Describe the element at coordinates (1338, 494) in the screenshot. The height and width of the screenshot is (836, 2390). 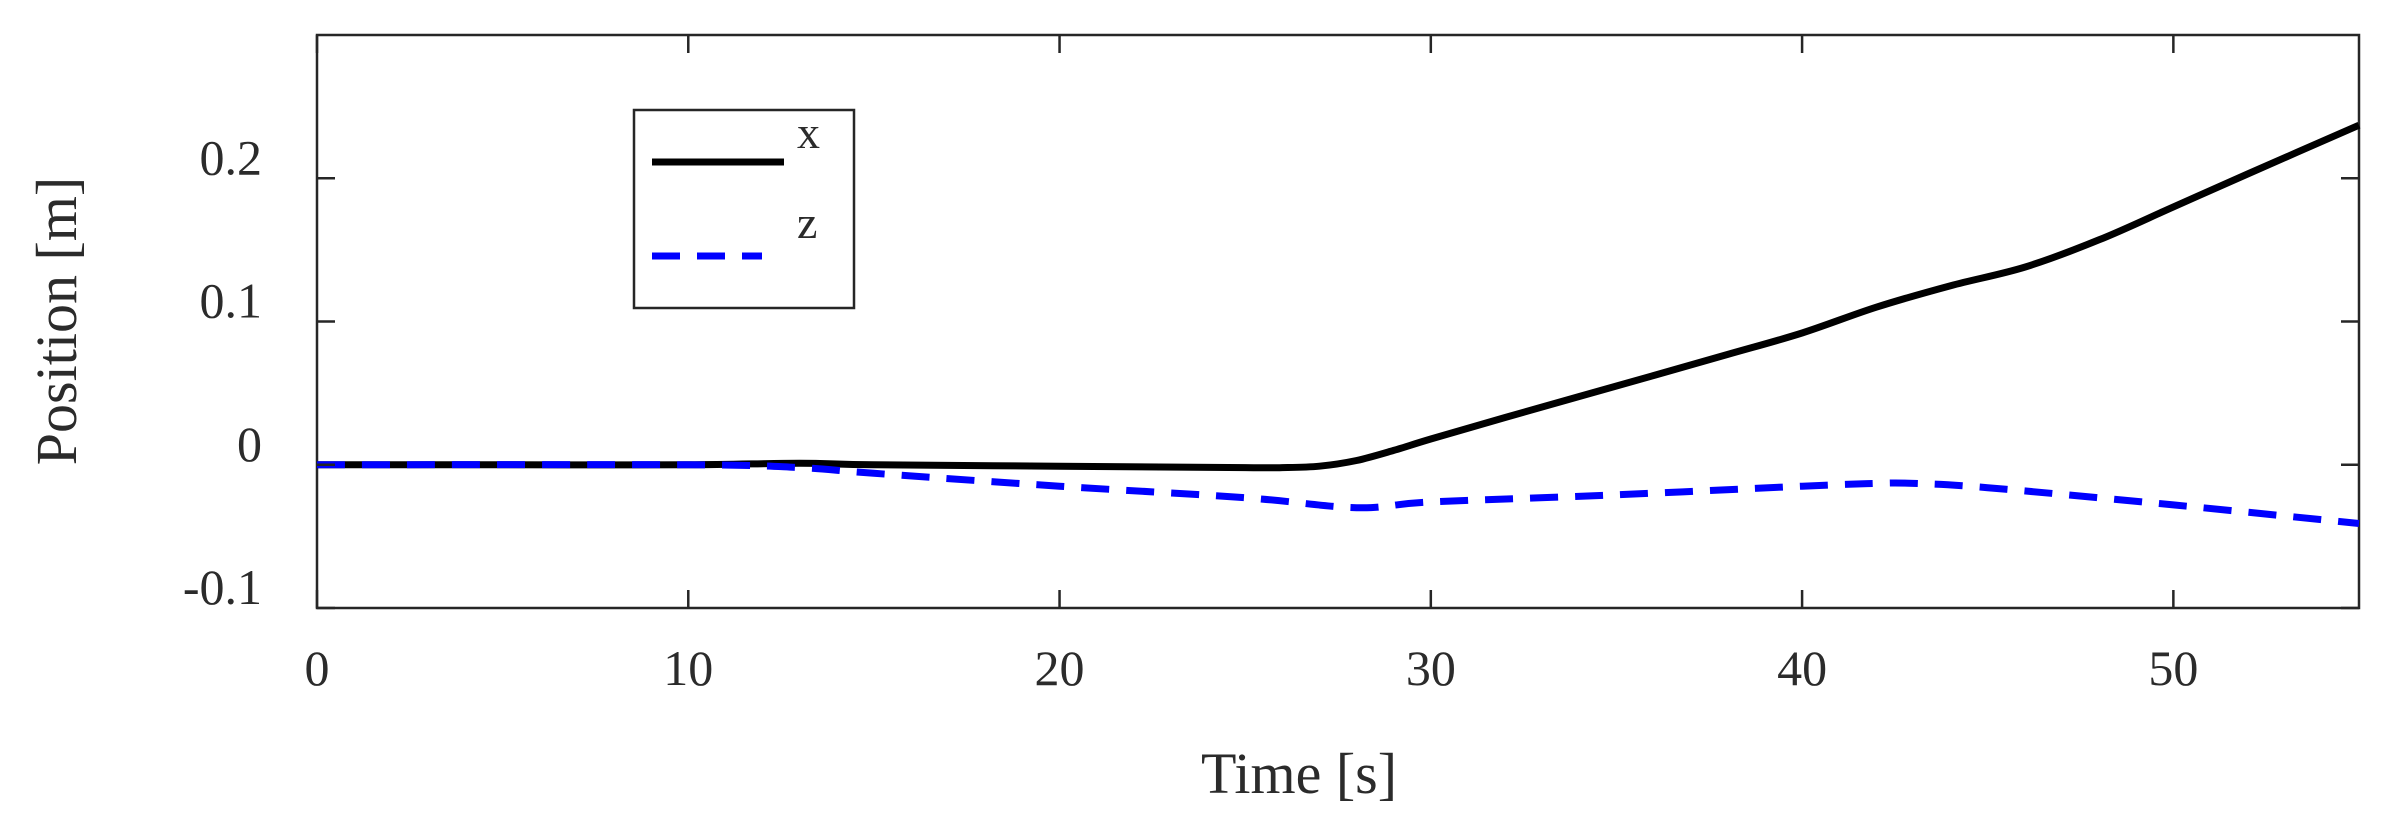
I see `series-line-z` at that location.